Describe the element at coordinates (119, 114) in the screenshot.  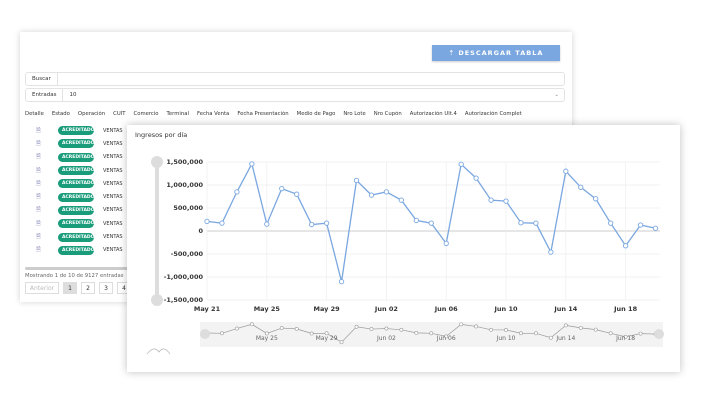
I see `column-header: CUIT` at that location.